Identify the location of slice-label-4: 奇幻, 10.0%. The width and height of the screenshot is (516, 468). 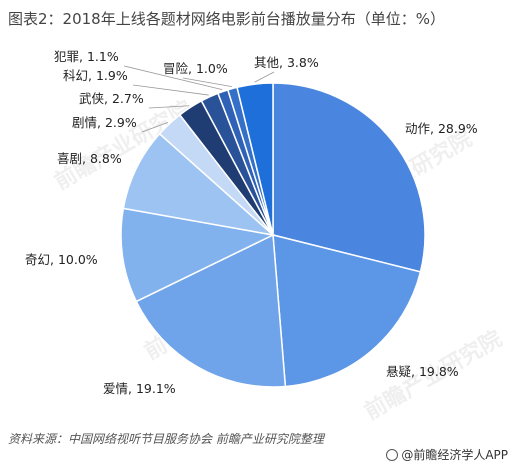
(61, 259).